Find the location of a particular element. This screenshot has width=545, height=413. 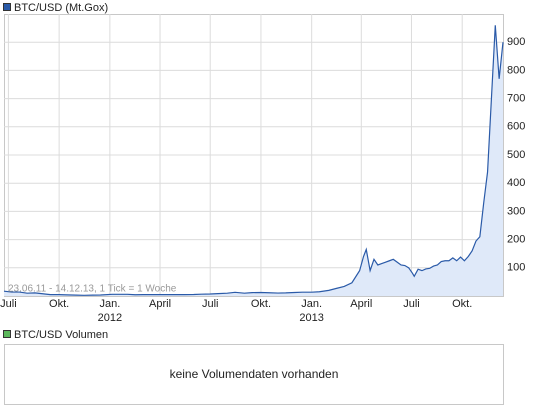

annotation: 23.06.11 - 14.12.13, 1 Tick = 1 Woche is located at coordinates (92, 289).